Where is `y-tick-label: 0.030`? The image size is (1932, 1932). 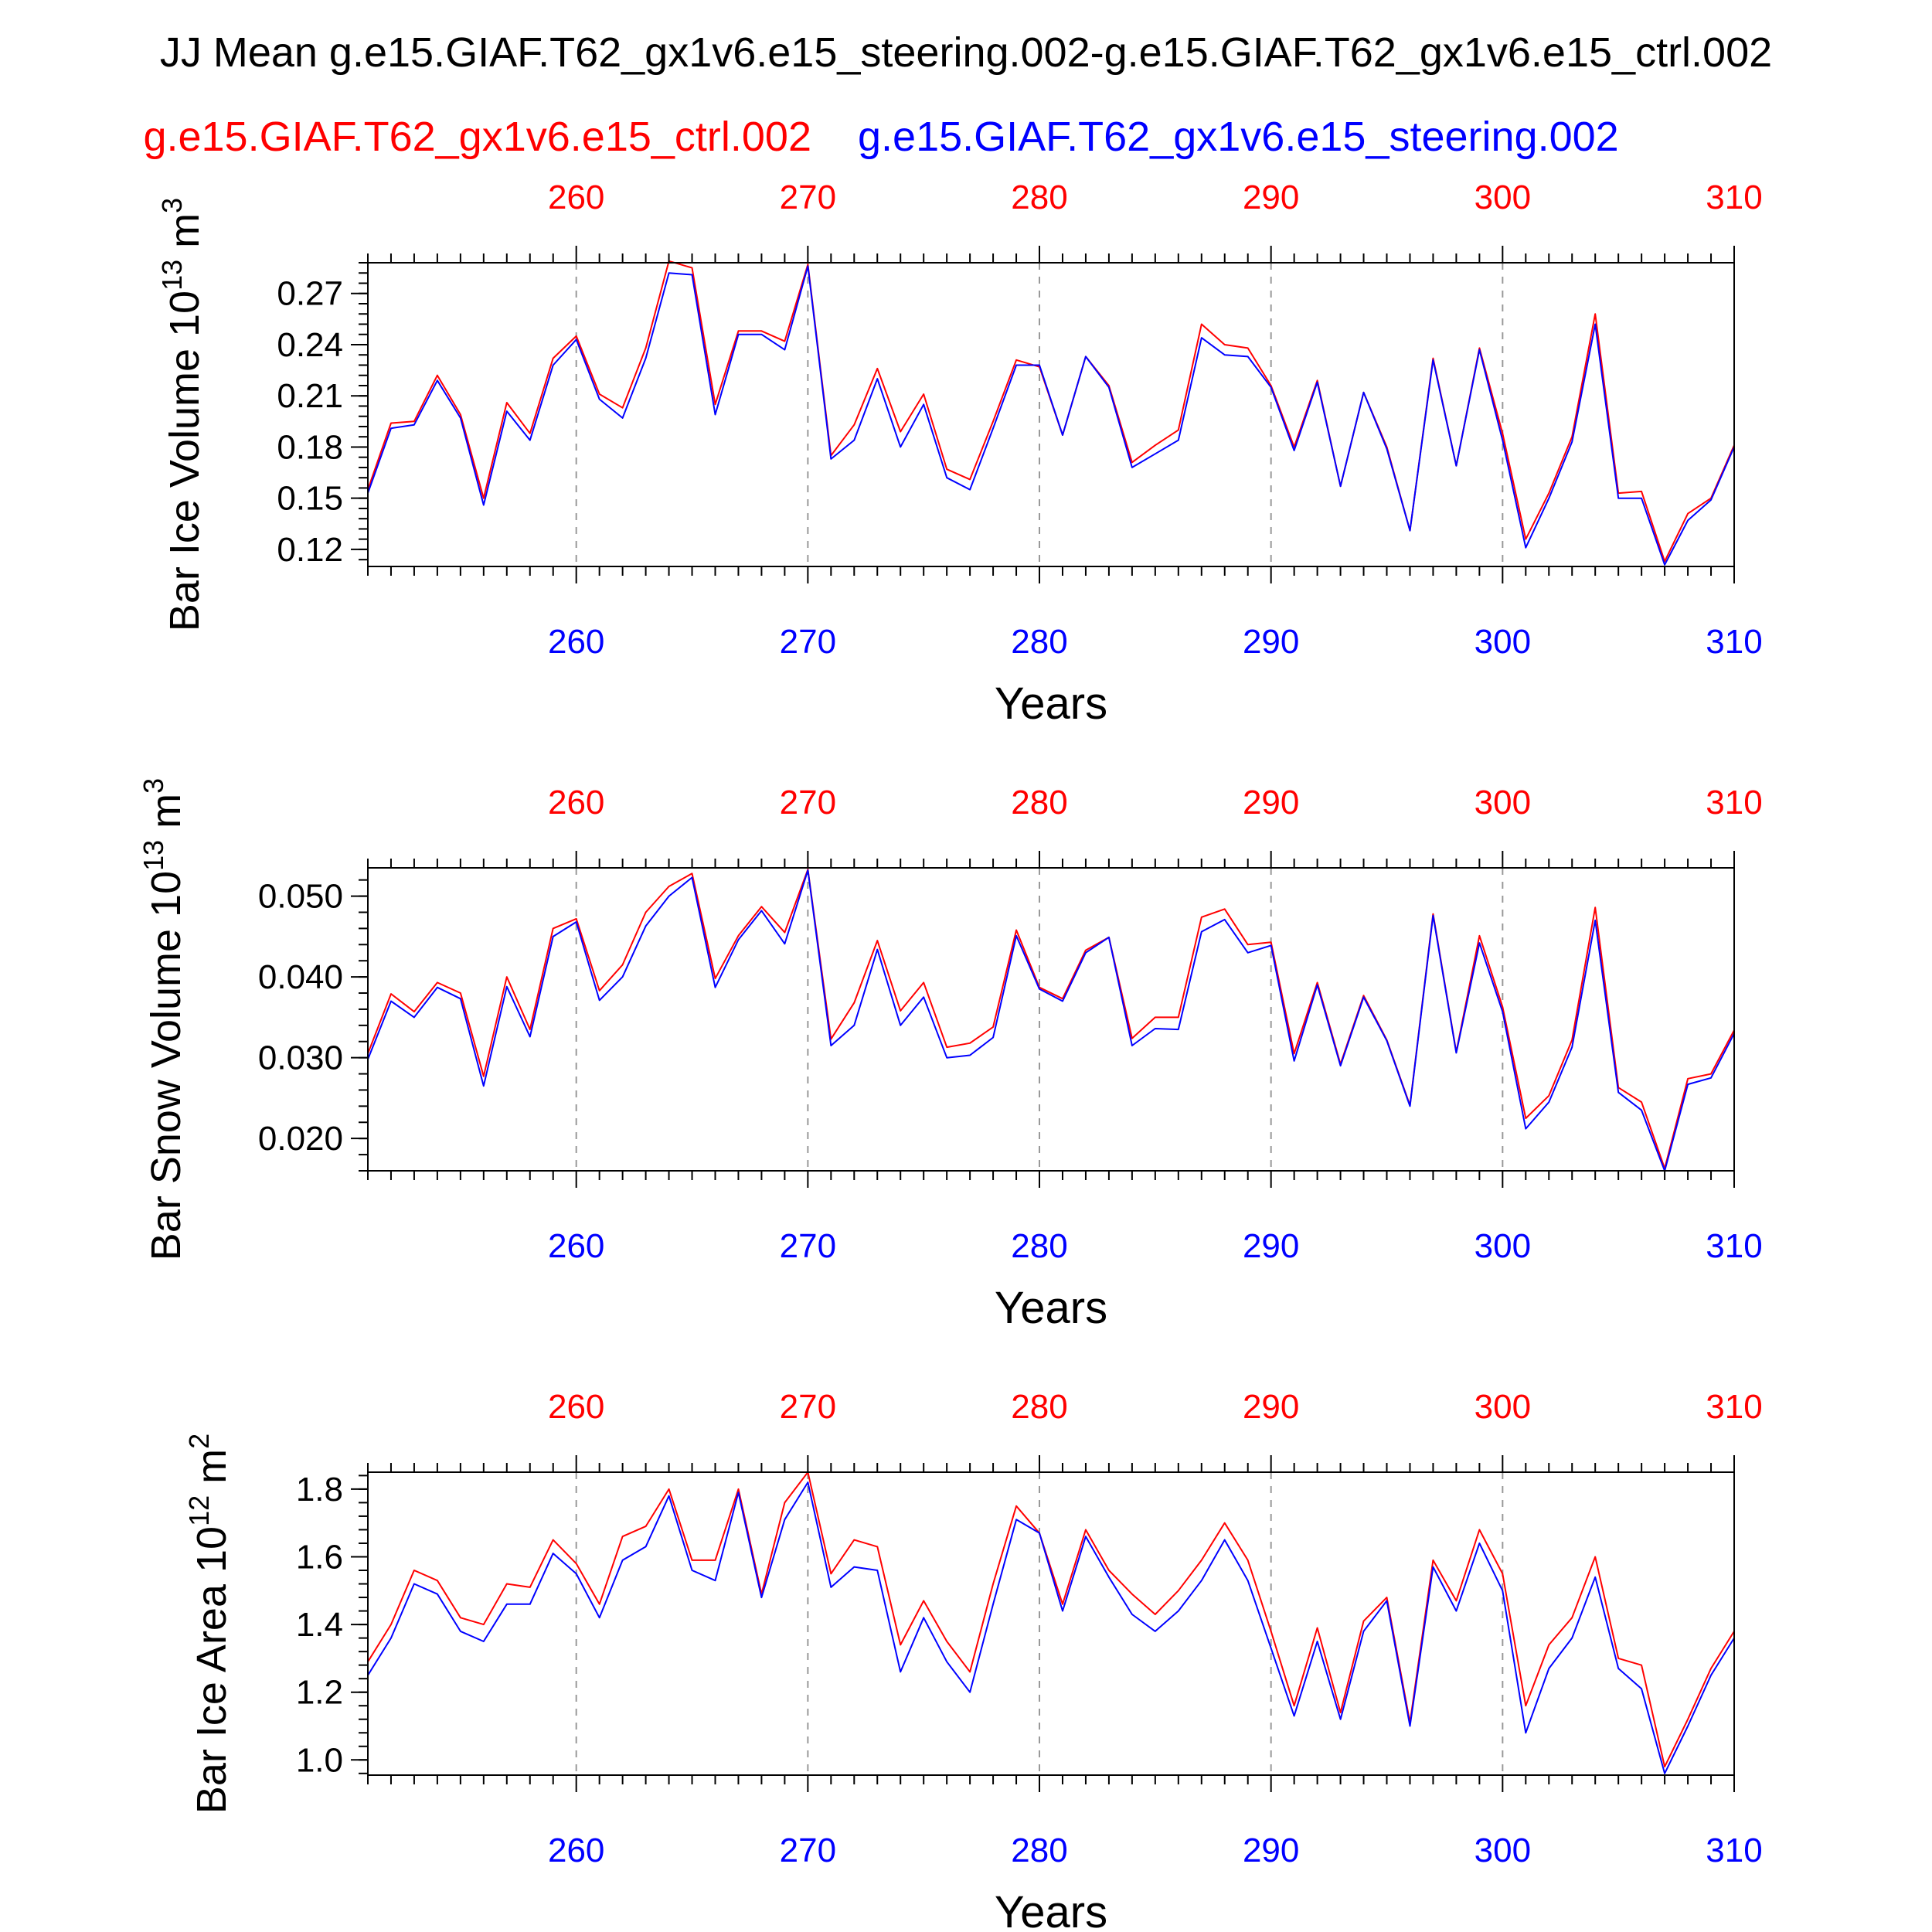
y-tick-label: 0.030 is located at coordinates (300, 1058).